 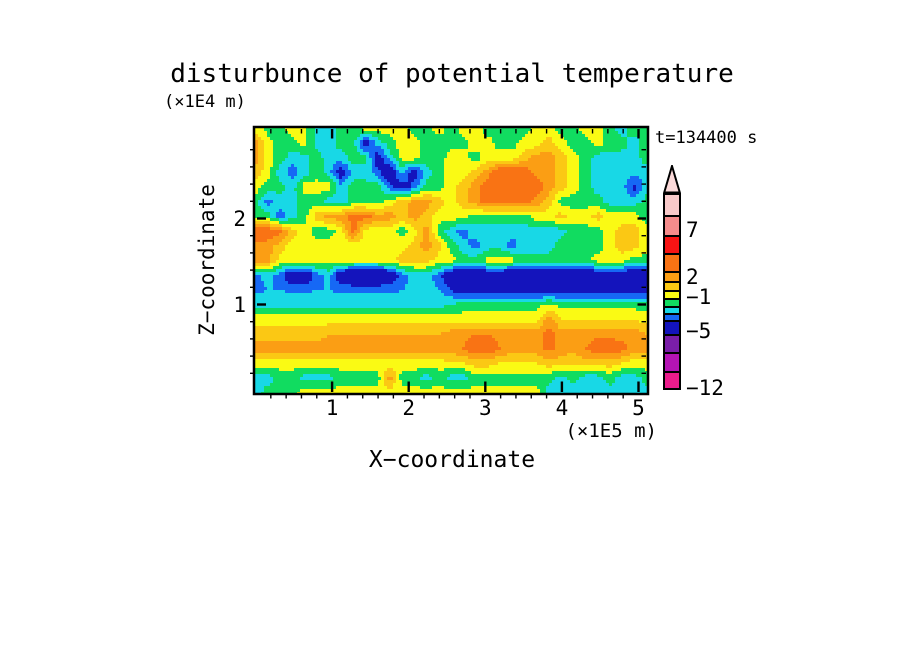 What do you see at coordinates (452, 460) in the screenshot?
I see `x-axis-title: X−coordinate` at bounding box center [452, 460].